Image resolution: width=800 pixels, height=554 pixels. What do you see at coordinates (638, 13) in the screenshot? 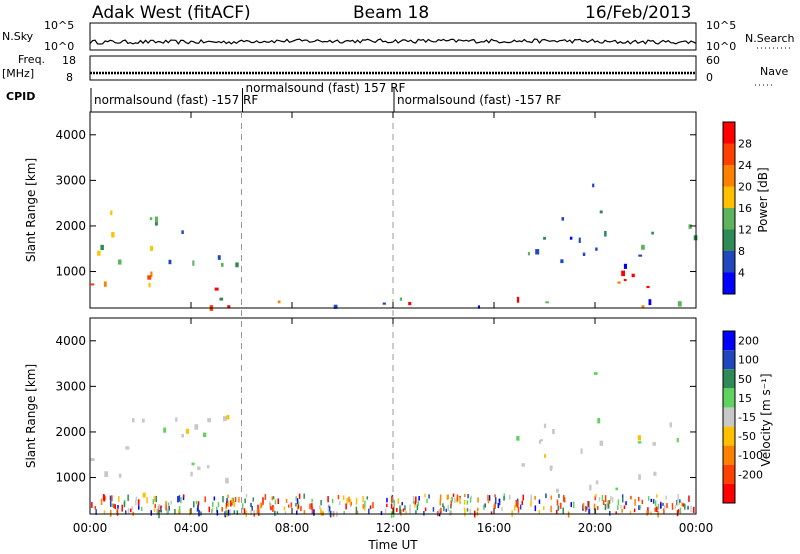
I see `date-title: 16/Feb/2013` at bounding box center [638, 13].